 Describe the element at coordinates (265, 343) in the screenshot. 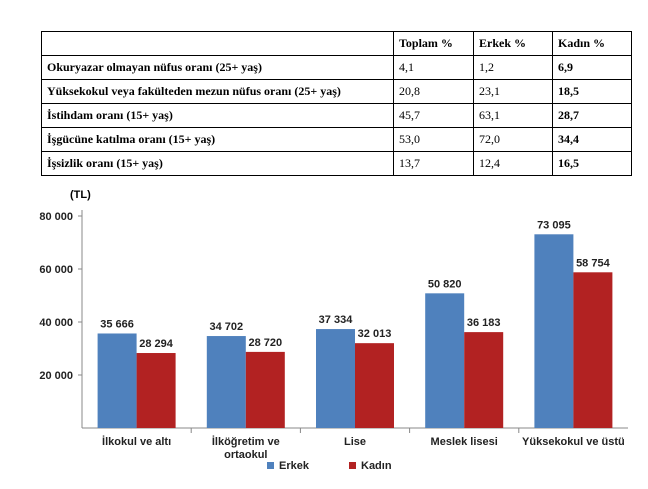

I see `data-label: 28 720` at that location.